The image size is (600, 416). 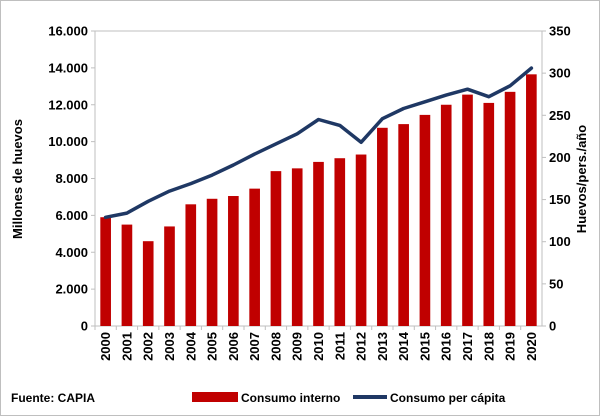 I want to click on left-tick-label: 10.000, so click(x=68, y=141).